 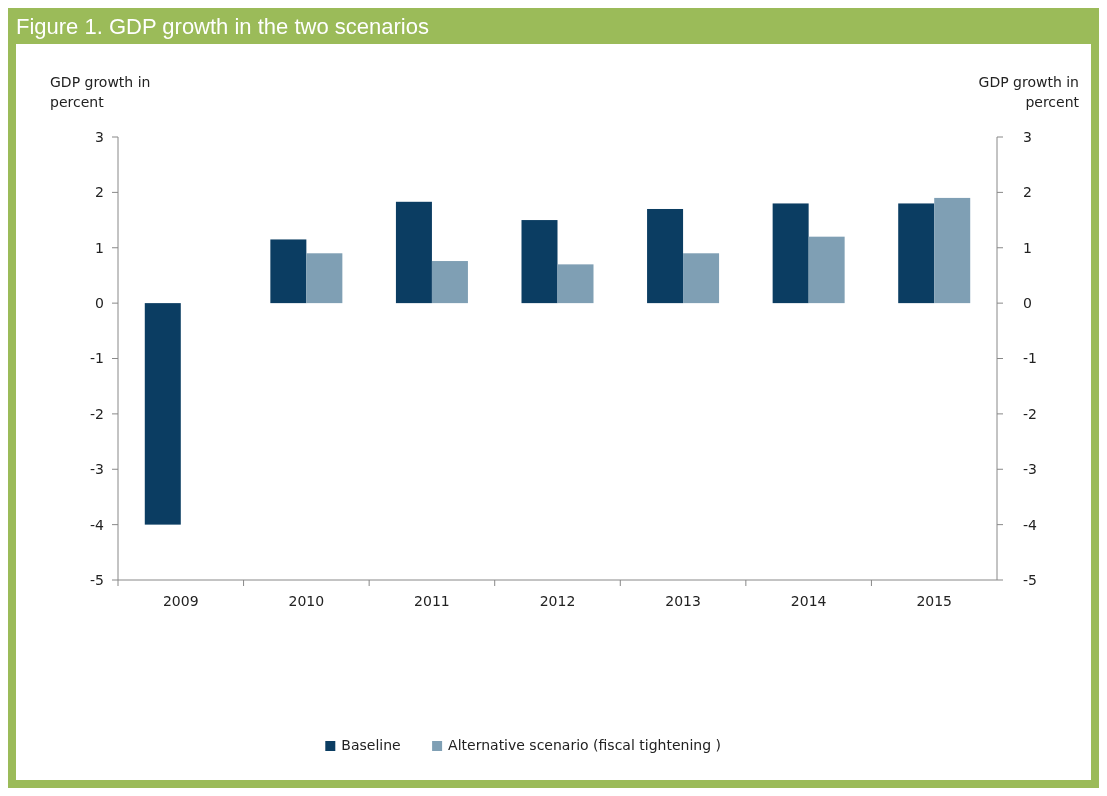 I want to click on y2-tick-label: -3, so click(x=1030, y=469).